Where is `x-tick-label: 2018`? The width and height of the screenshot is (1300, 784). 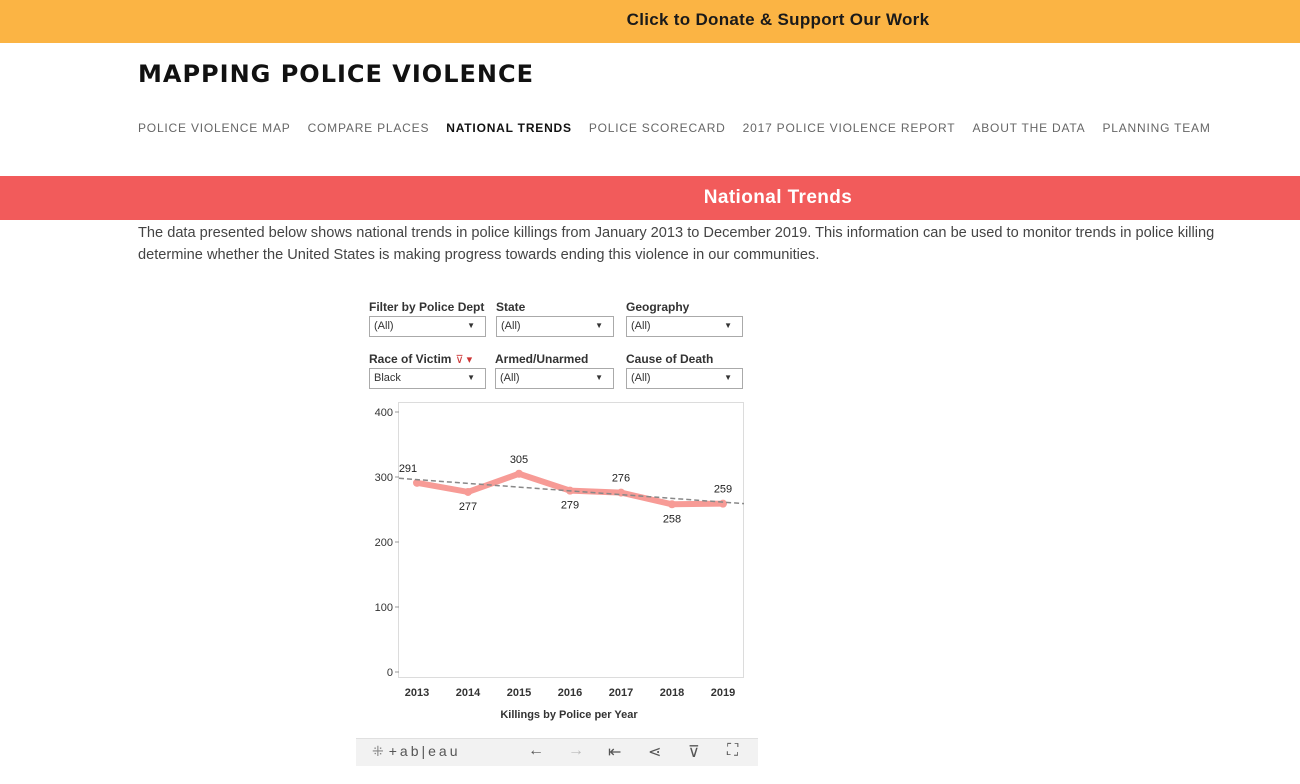
x-tick-label: 2018 is located at coordinates (672, 693).